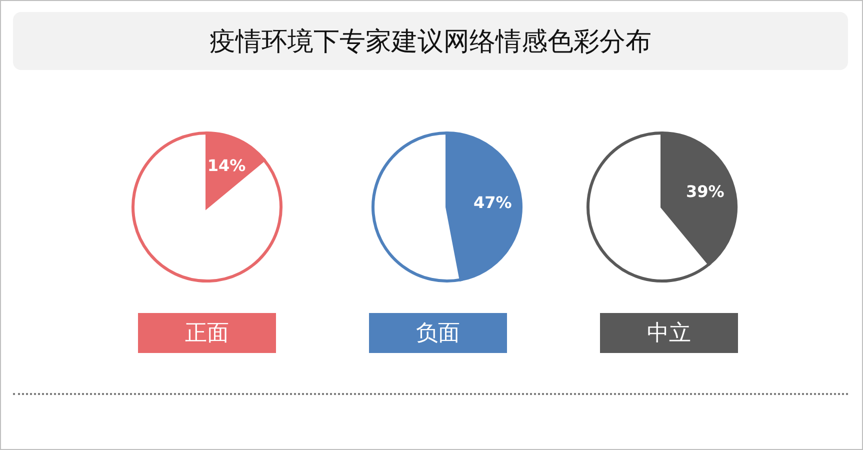 This screenshot has width=863, height=450. I want to click on data-label: 47%, so click(493, 202).